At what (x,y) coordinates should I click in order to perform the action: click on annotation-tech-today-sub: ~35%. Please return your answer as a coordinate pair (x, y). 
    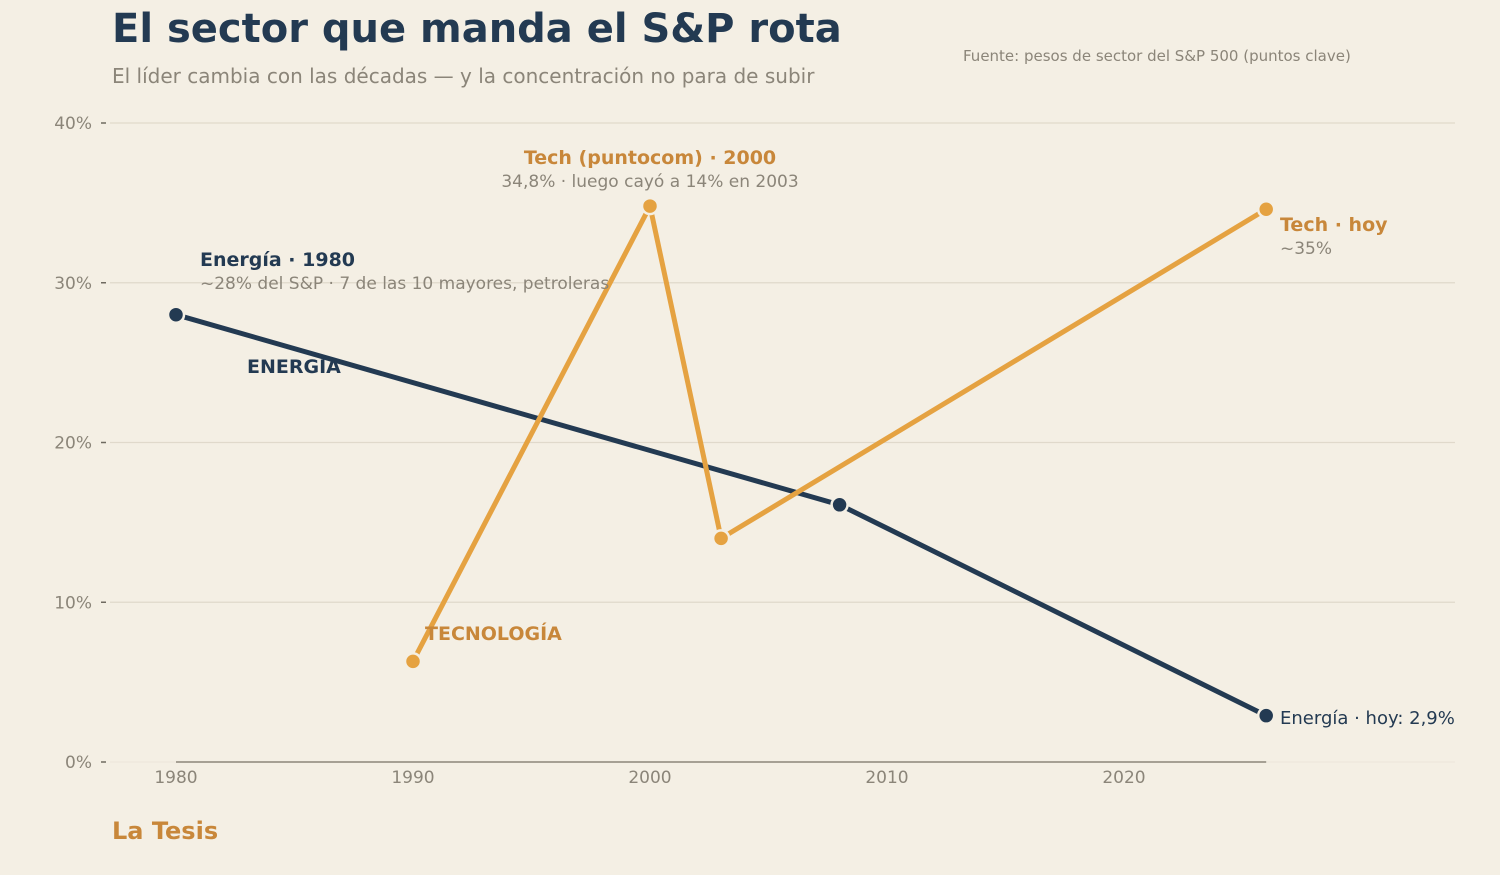
    Looking at the image, I should click on (1306, 249).